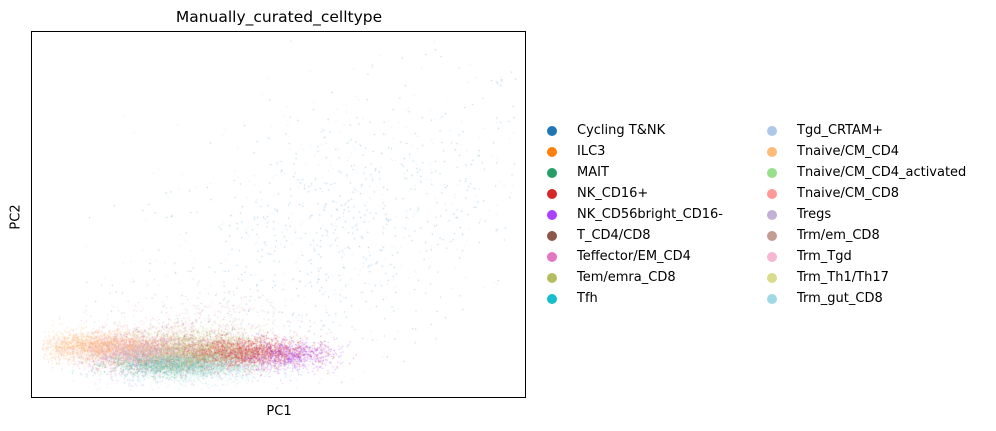  What do you see at coordinates (650, 214) in the screenshot?
I see `legend-label: NK_CD56bright_CD16-` at bounding box center [650, 214].